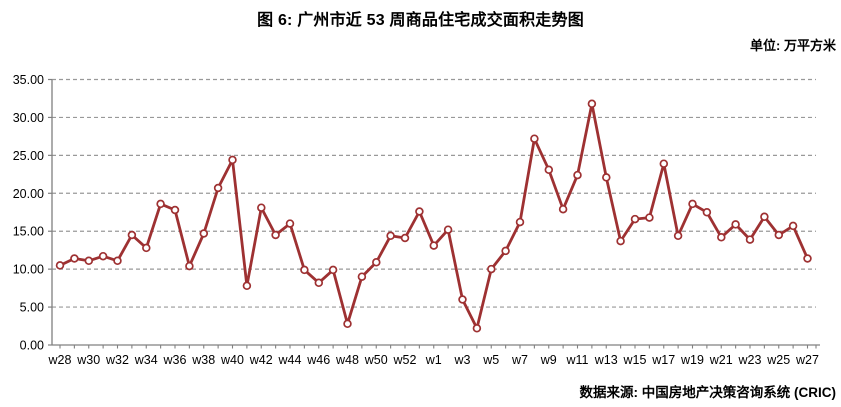 The height and width of the screenshot is (407, 841). I want to click on svg-text: 15.00, so click(28, 232).